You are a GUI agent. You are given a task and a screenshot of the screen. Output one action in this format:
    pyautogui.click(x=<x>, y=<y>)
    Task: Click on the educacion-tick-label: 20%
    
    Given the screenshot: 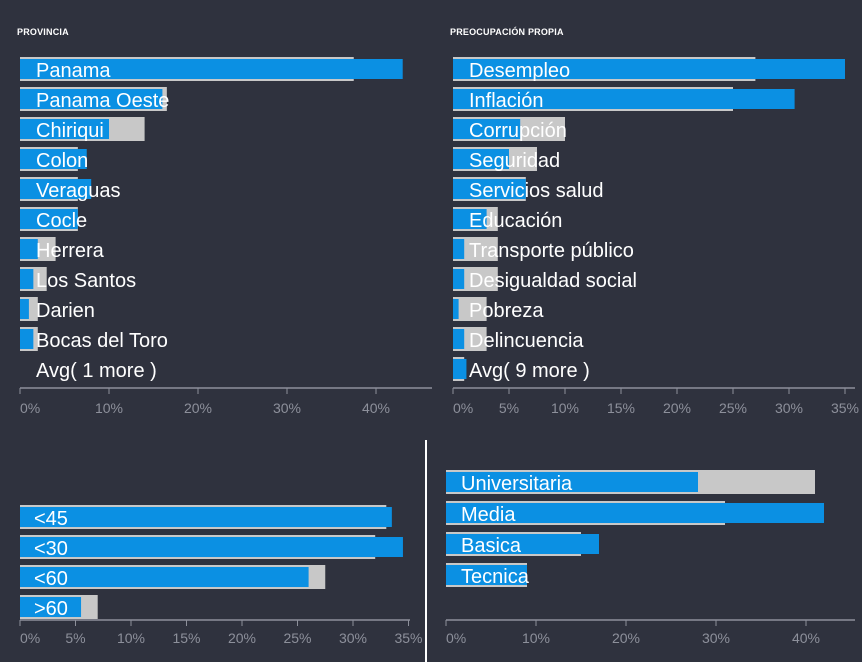 What is the action you would take?
    pyautogui.click(x=626, y=638)
    